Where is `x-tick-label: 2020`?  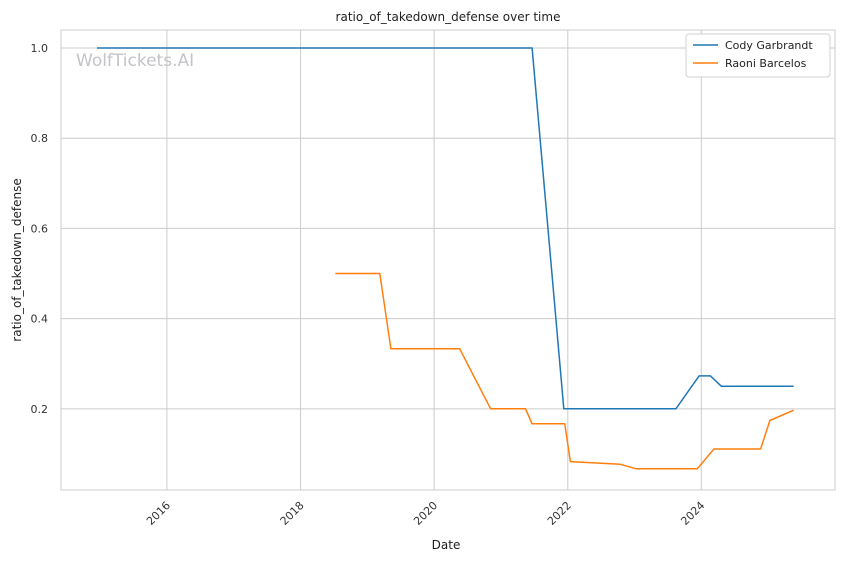
x-tick-label: 2020 is located at coordinates (425, 513).